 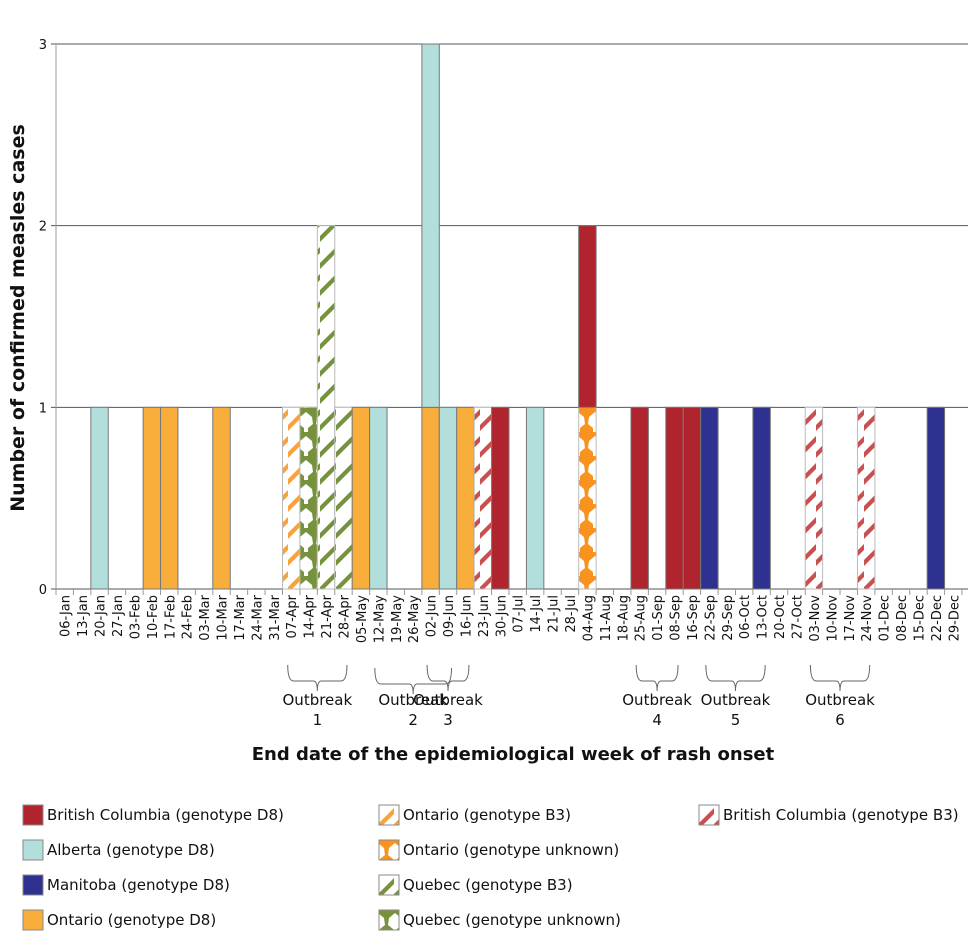 What do you see at coordinates (954, 618) in the screenshot?
I see `x-tick-label: 29-Dec` at bounding box center [954, 618].